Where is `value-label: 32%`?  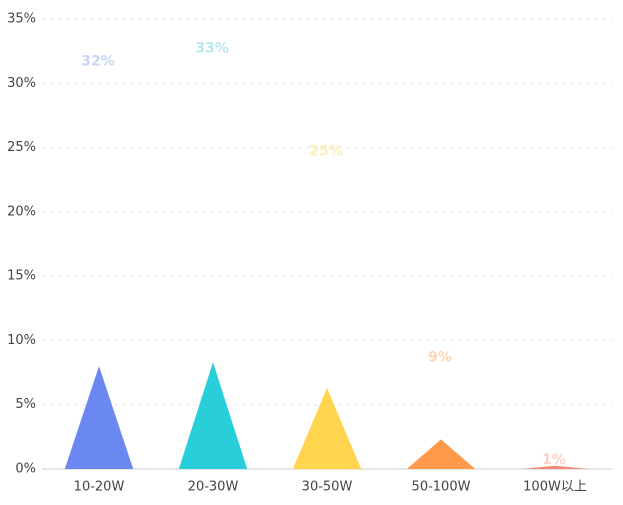 value-label: 32% is located at coordinates (98, 62).